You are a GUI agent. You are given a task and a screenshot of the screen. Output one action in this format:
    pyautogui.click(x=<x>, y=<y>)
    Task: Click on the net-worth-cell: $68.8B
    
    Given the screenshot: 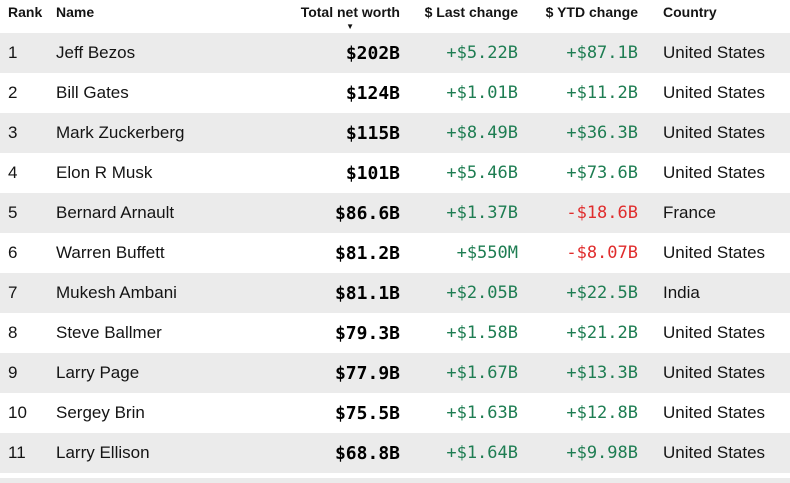 What is the action you would take?
    pyautogui.click(x=367, y=453)
    